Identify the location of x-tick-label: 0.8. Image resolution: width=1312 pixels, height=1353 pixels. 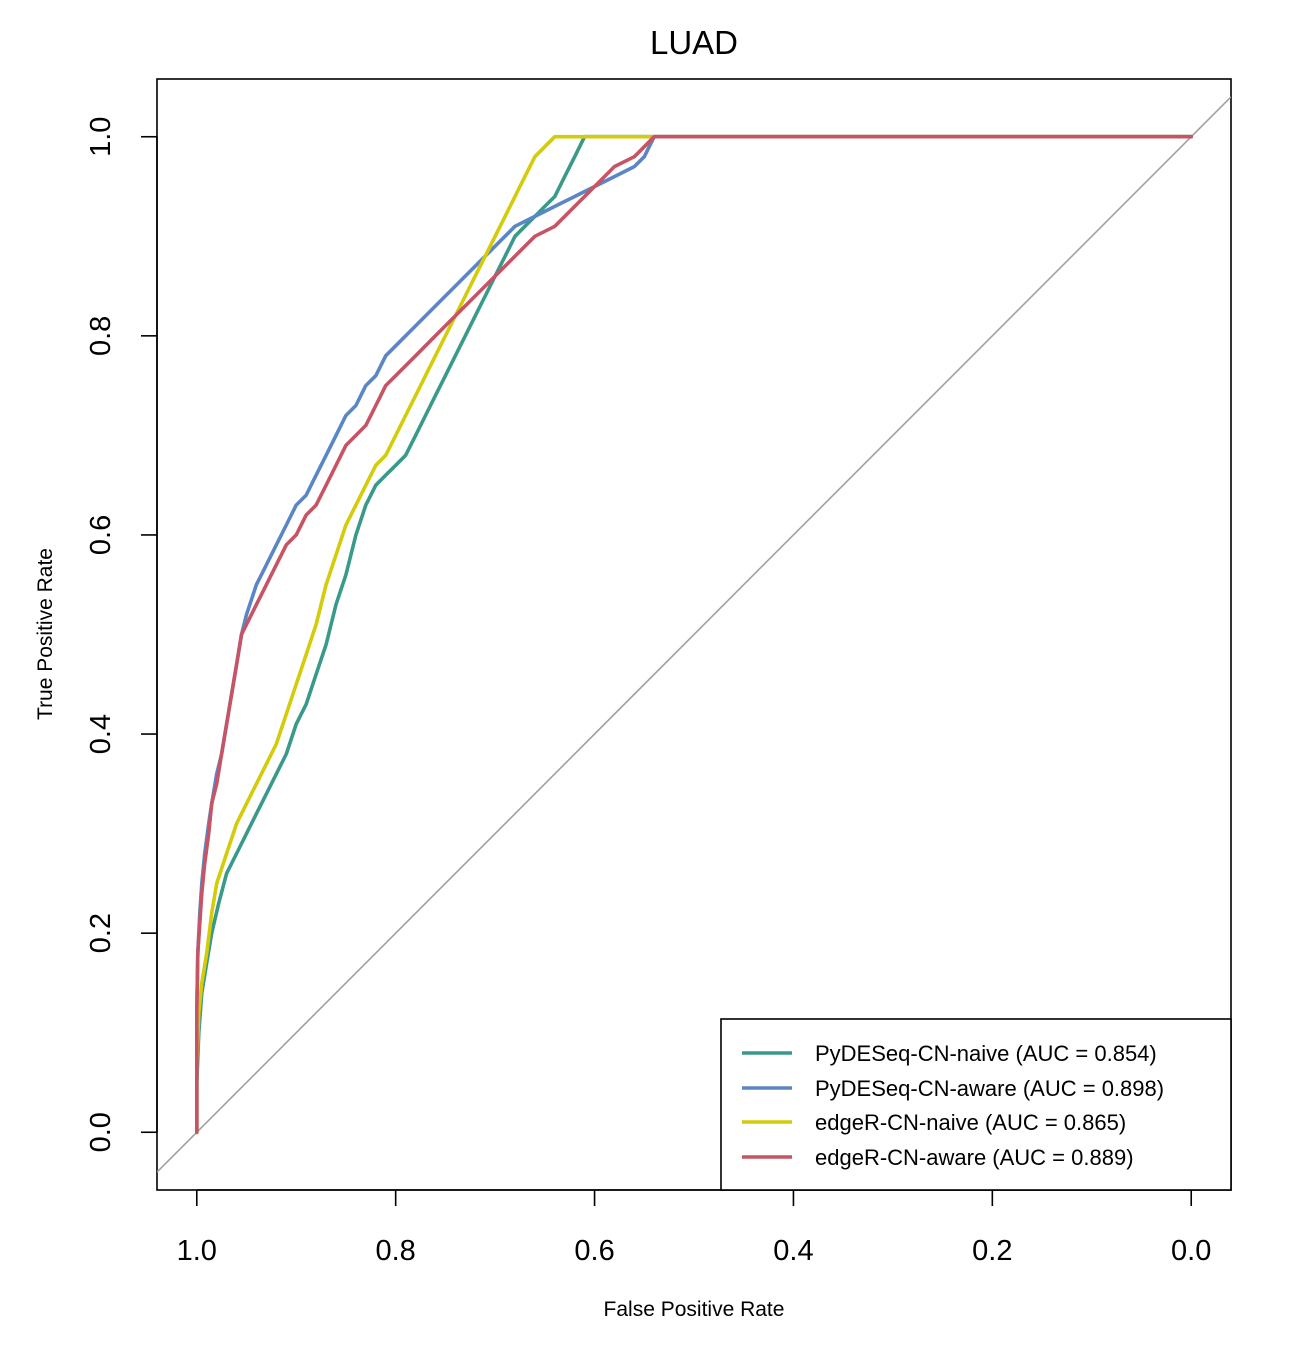
(396, 1251).